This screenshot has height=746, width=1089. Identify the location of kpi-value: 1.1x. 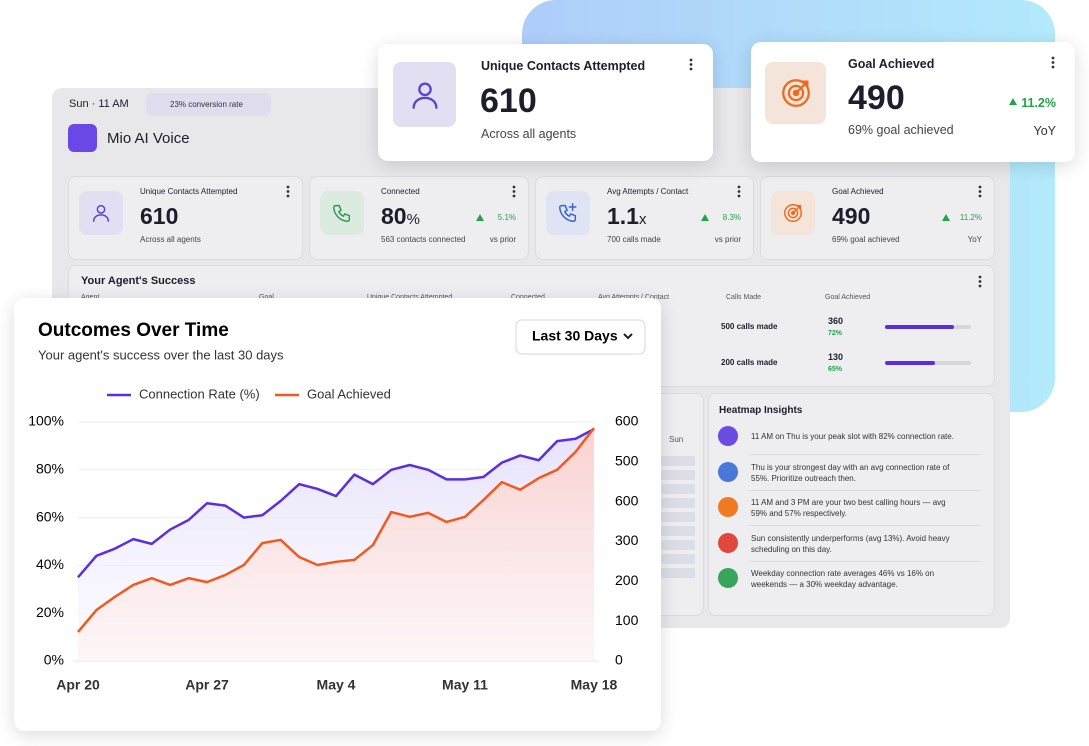
(626, 216).